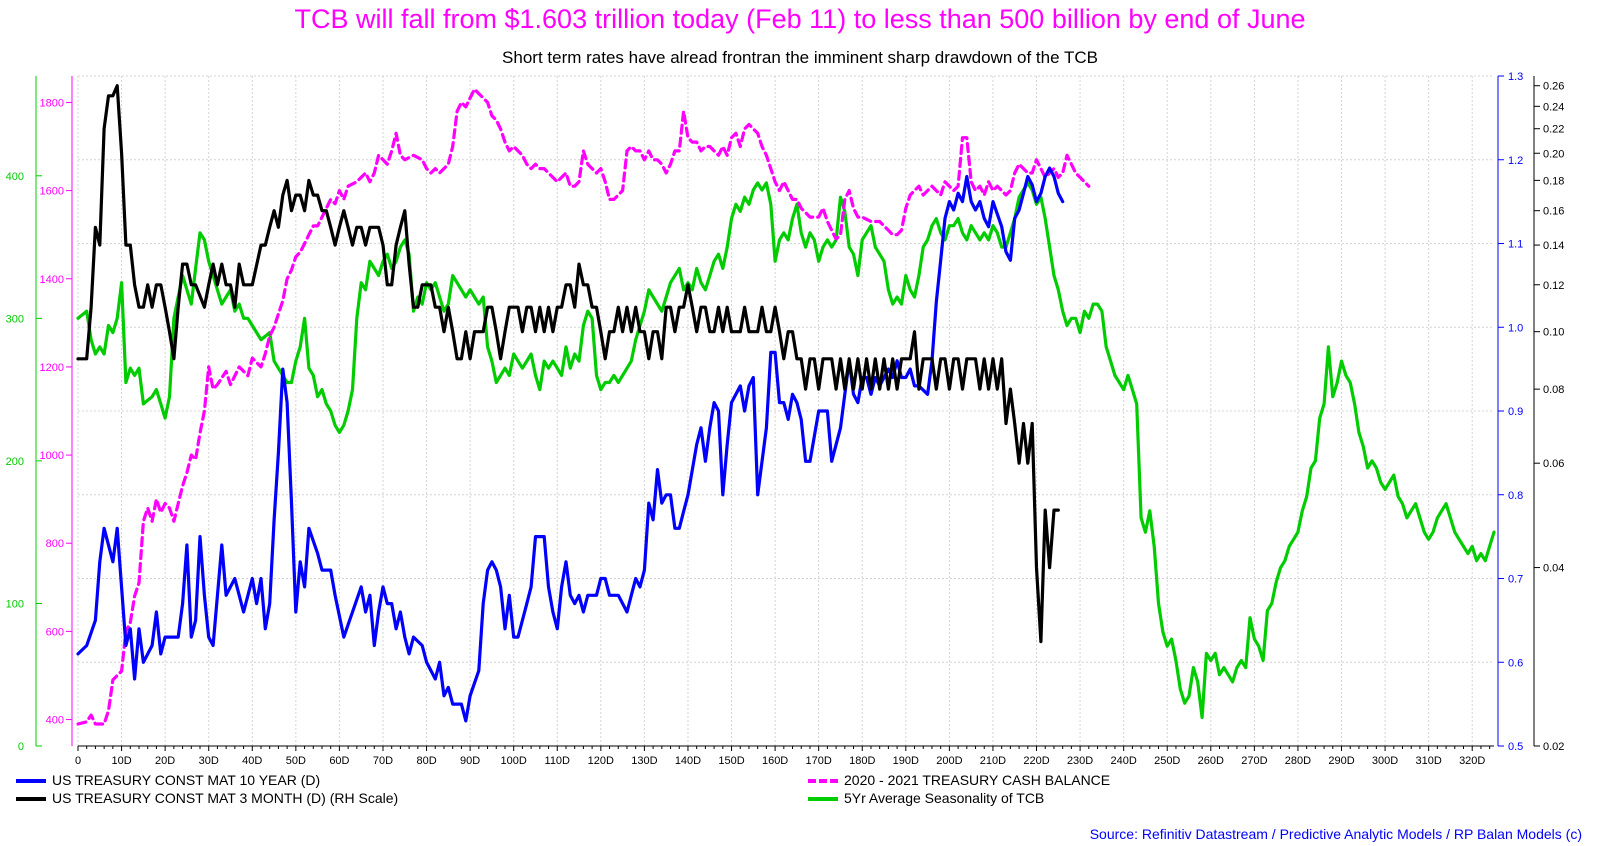 The height and width of the screenshot is (846, 1600). What do you see at coordinates (644, 761) in the screenshot?
I see `x-tick-label: 130D` at bounding box center [644, 761].